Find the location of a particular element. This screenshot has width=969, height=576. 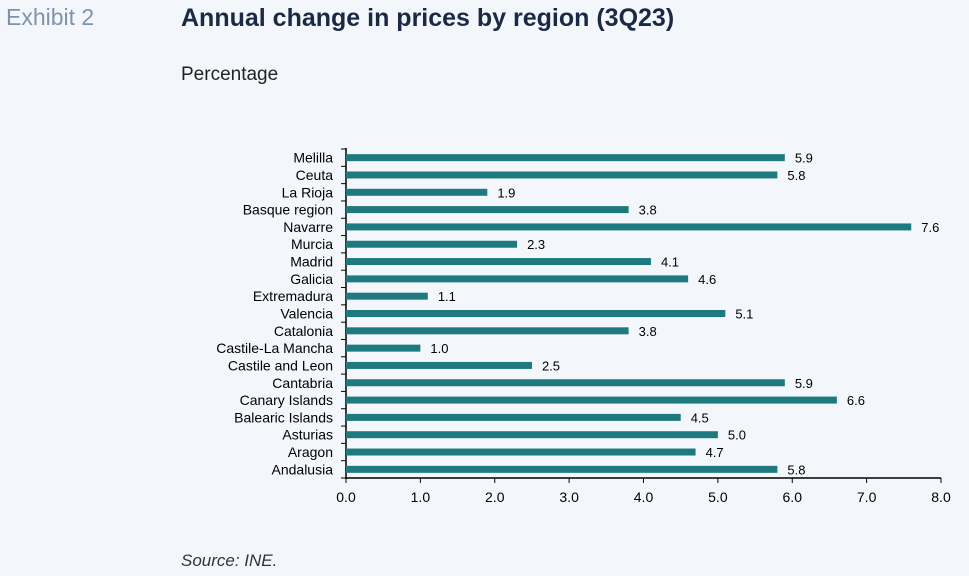

category-label: La Rioja is located at coordinates (308, 192).